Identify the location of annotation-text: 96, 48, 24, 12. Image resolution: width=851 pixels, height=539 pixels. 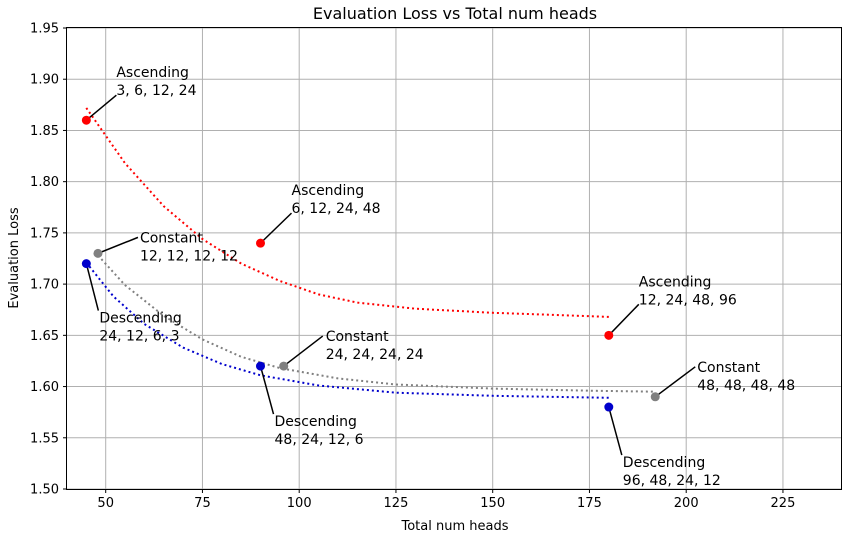
(672, 481).